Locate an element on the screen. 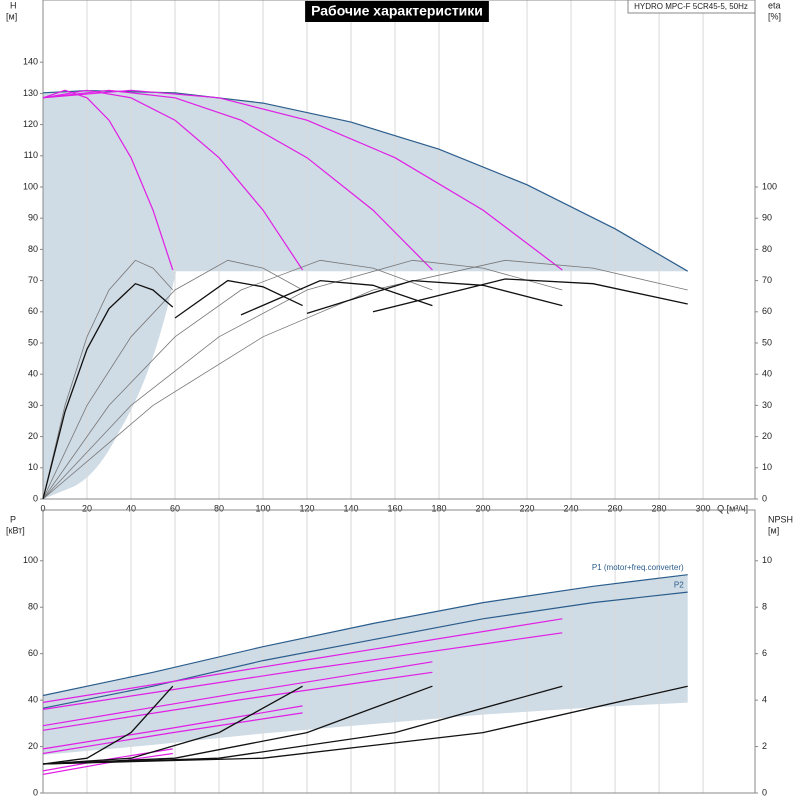  x-tick-label: 180 is located at coordinates (439, 508).